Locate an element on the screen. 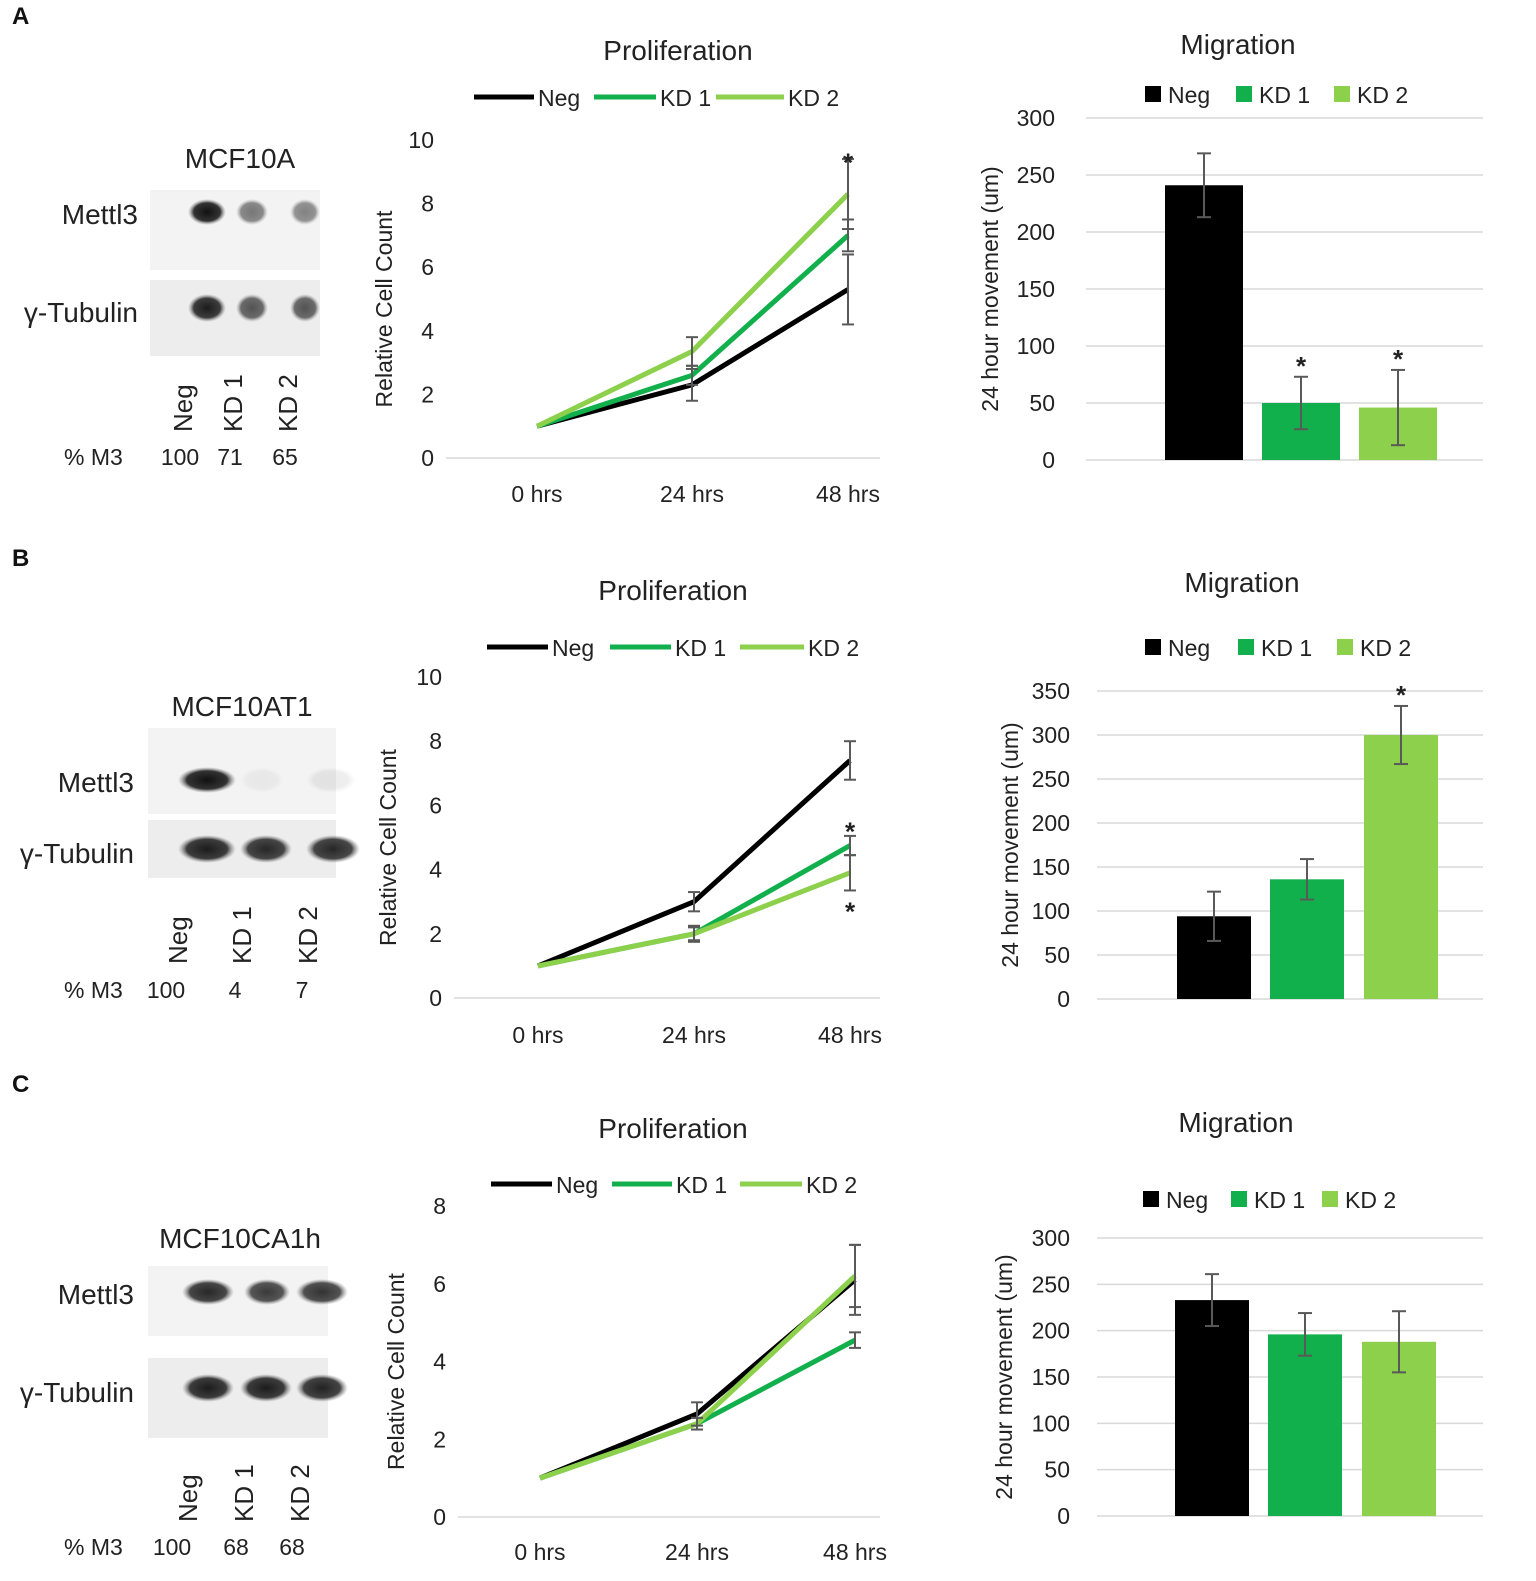 This screenshot has height=1581, width=1536. y-axis-label: 24 hour movement (um) is located at coordinates (1010, 844).